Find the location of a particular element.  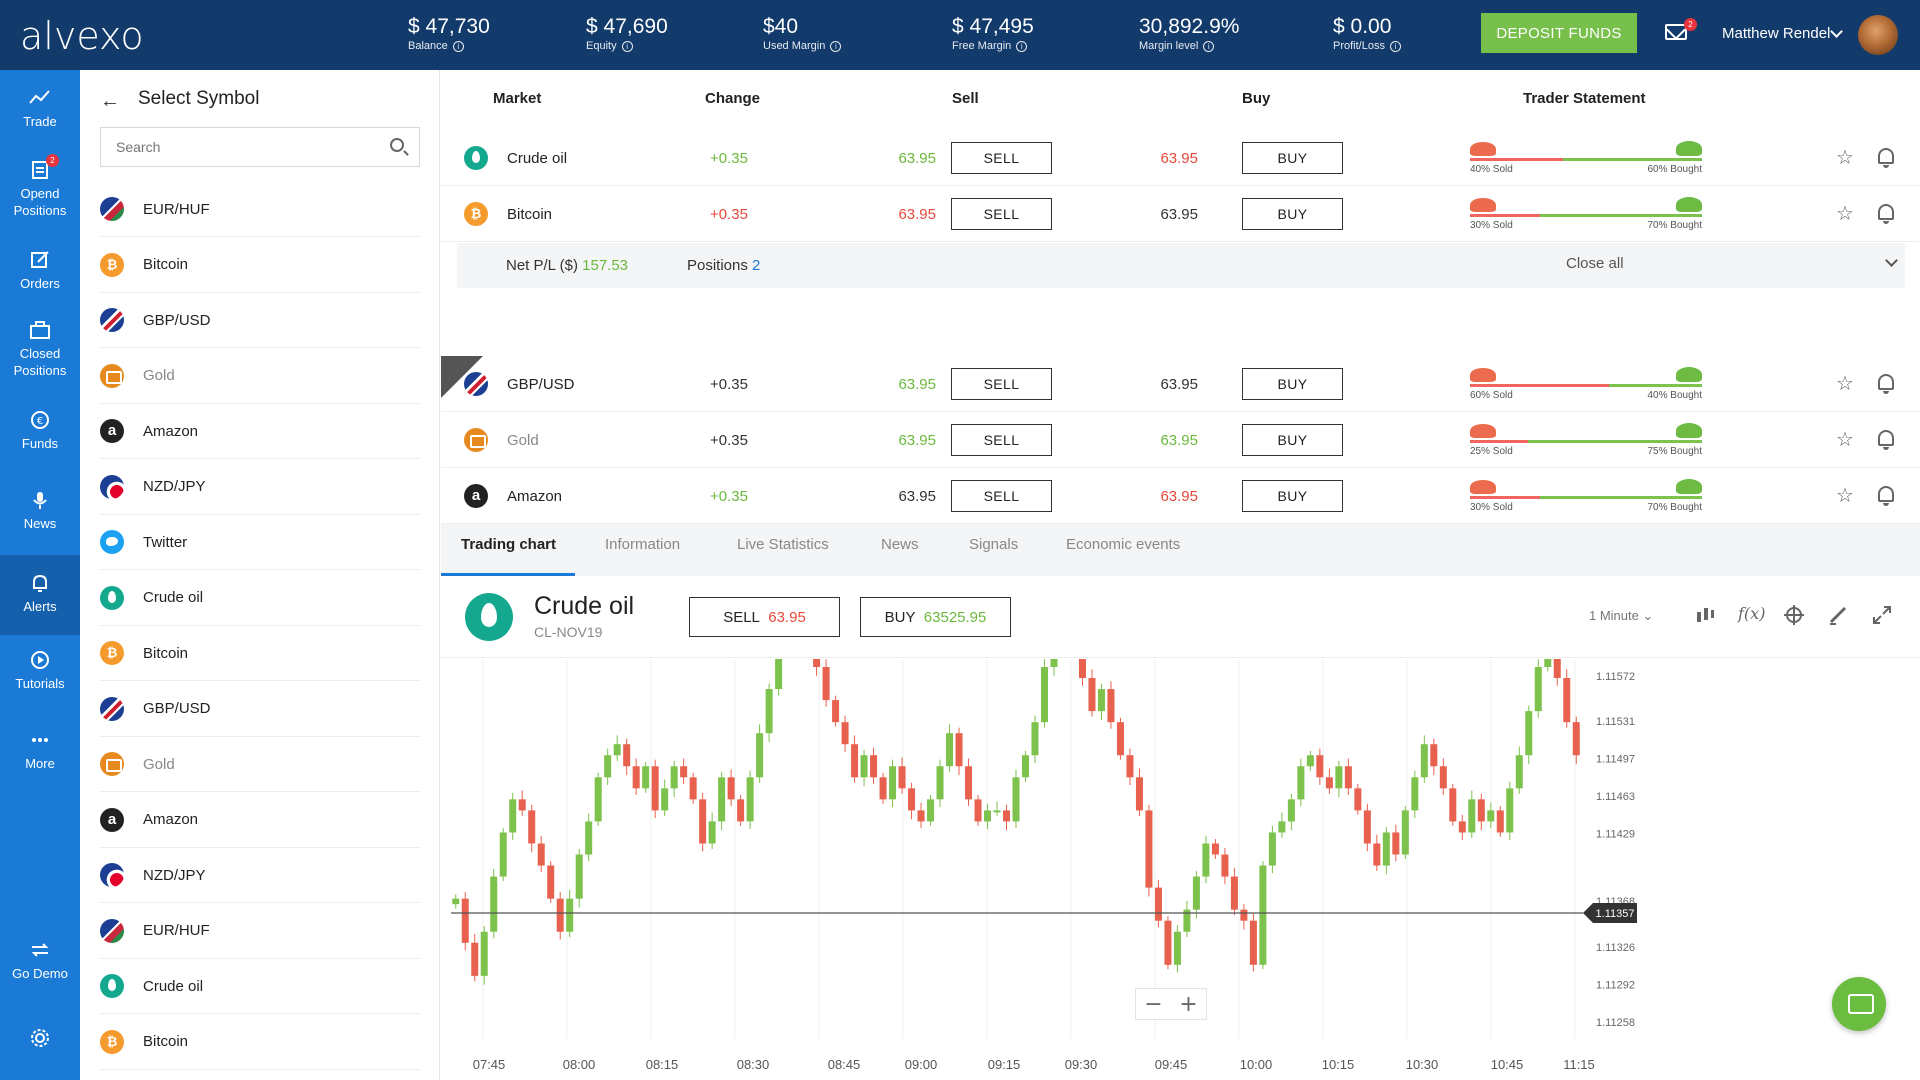

nav-trade: Trade is located at coordinates (40, 118).